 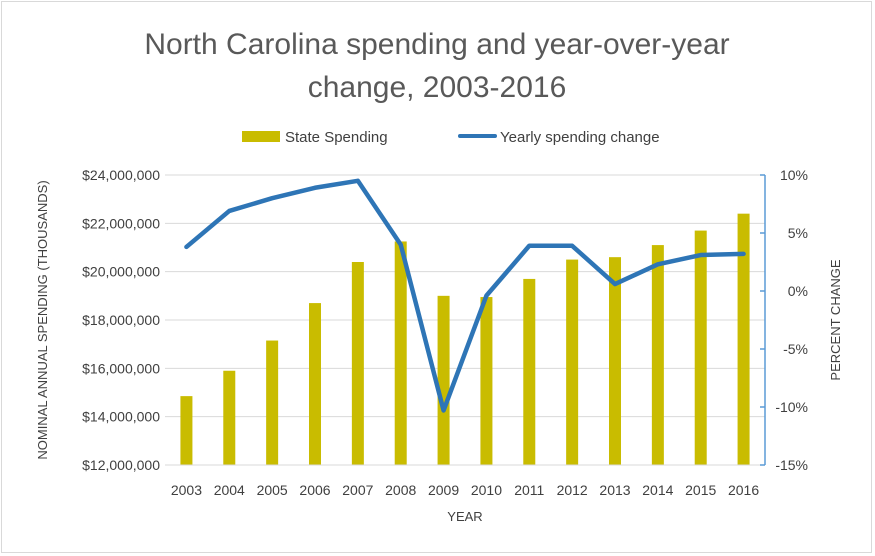 I want to click on left-tick-label: $14,000,000, so click(x=121, y=417).